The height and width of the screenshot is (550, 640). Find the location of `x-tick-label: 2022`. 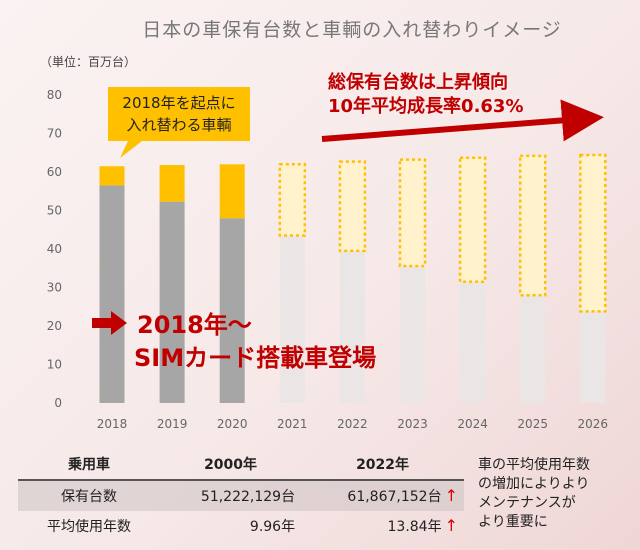

x-tick-label: 2022 is located at coordinates (352, 424).